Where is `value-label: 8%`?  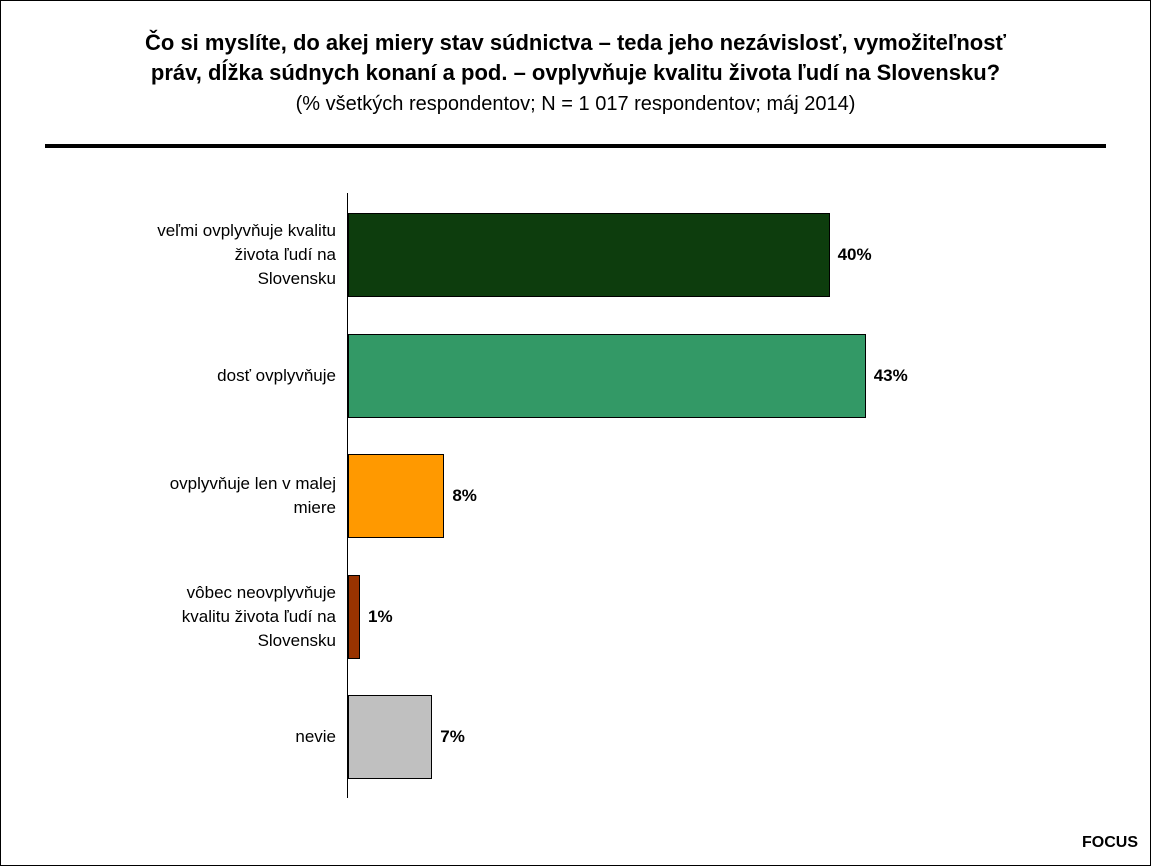
value-label: 8% is located at coordinates (464, 495).